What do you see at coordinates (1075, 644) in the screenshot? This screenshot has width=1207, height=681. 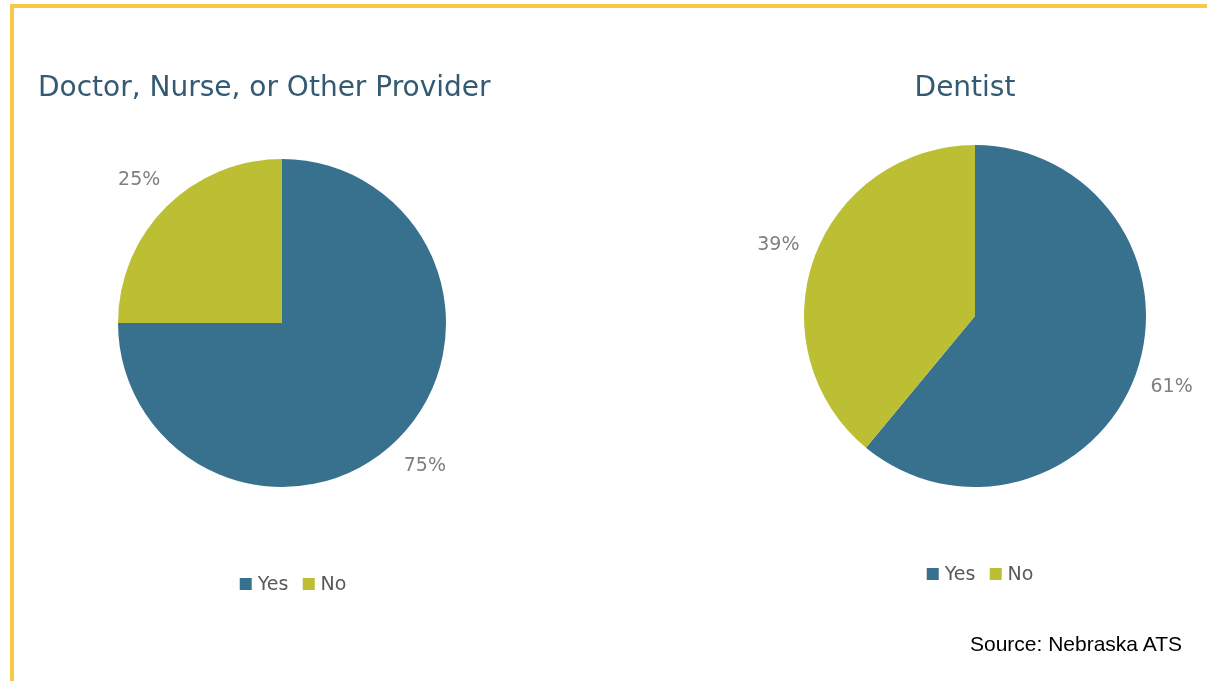 I see `source-note: Source: Nebraska ATS` at bounding box center [1075, 644].